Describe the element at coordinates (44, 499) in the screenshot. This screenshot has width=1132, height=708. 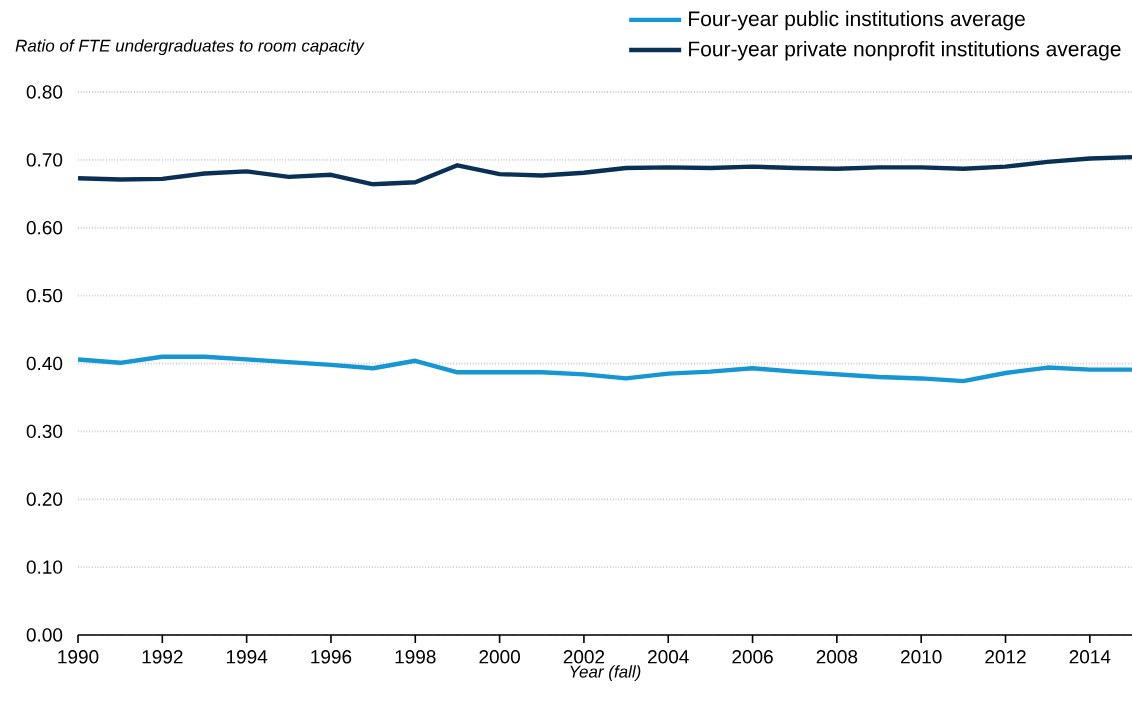
I see `y-tick-label: 0.20` at that location.